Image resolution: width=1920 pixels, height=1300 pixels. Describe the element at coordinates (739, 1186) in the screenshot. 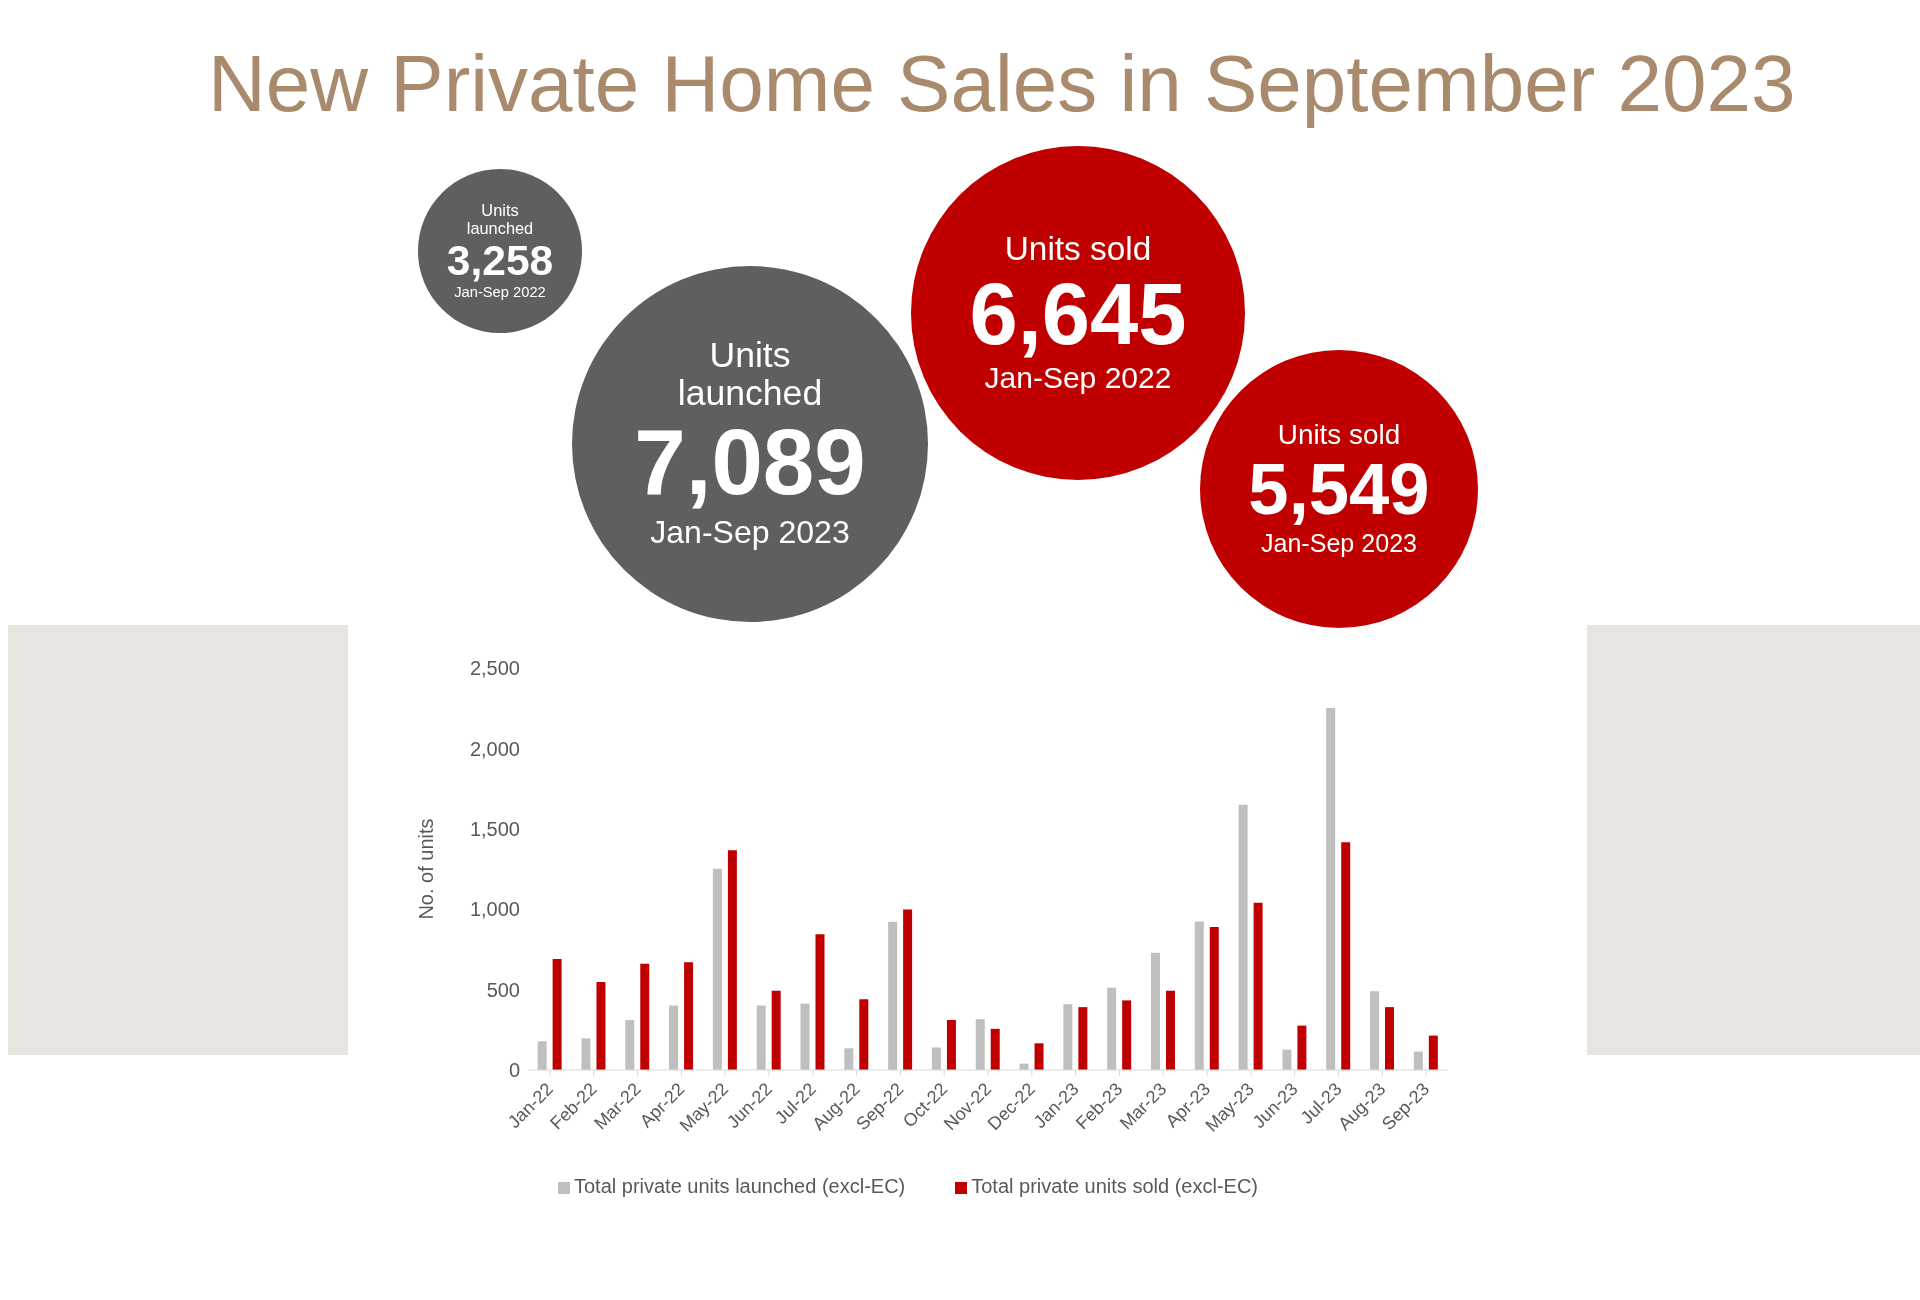

I see `legend-label: Total private units launched (excl-EC)` at that location.